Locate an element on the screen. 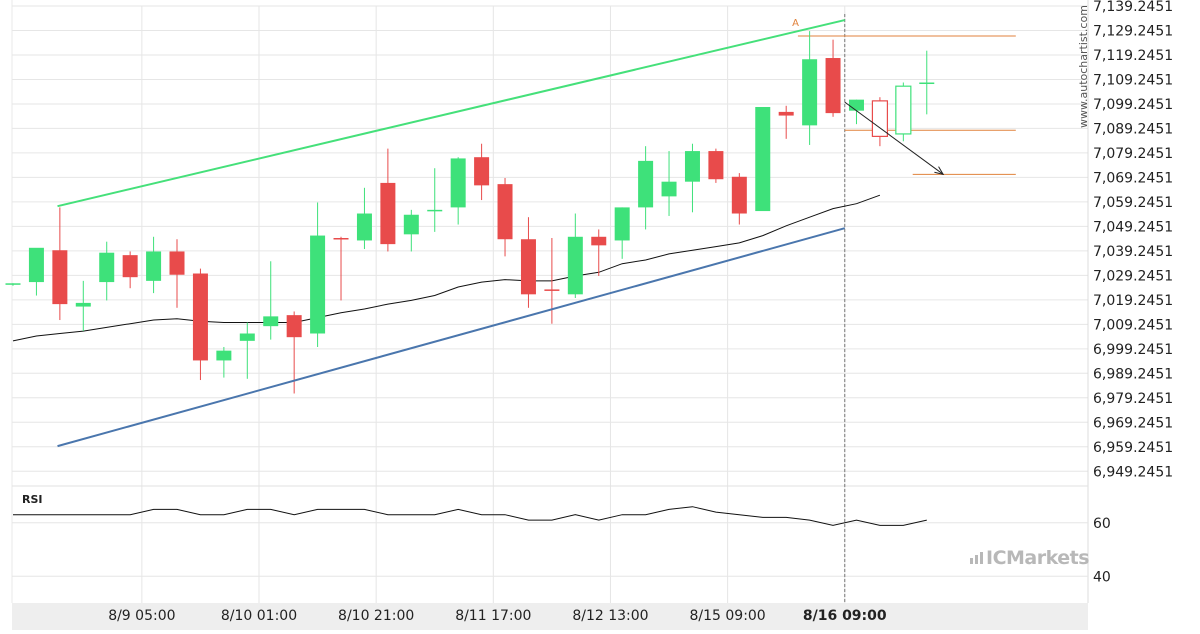  price-tick-label: 7,099.2451 is located at coordinates (1133, 105).